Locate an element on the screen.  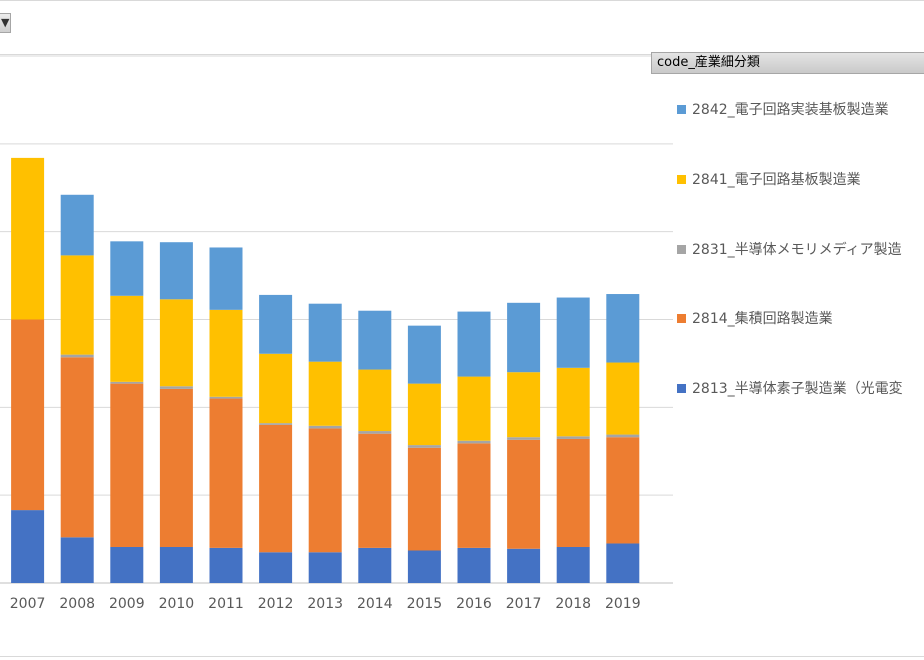
x-tick-label: 2008 is located at coordinates (77, 604).